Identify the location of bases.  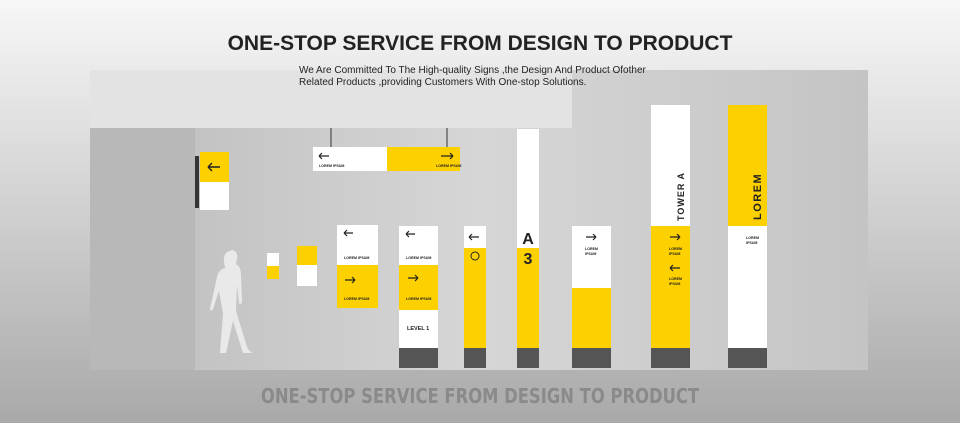
(583, 358).